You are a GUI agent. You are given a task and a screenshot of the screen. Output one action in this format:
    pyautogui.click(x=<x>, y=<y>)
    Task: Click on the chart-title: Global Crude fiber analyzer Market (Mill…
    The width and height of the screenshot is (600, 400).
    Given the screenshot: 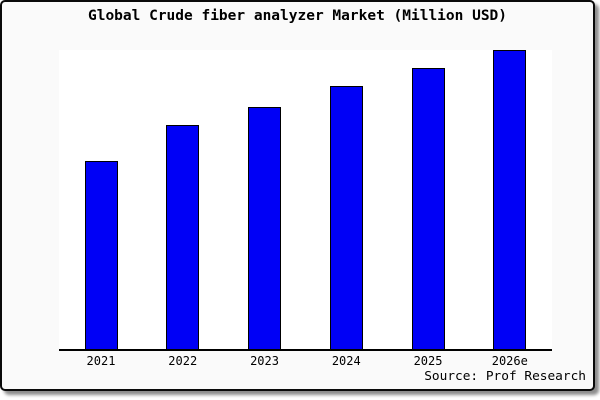 What is the action you would take?
    pyautogui.click(x=297, y=16)
    